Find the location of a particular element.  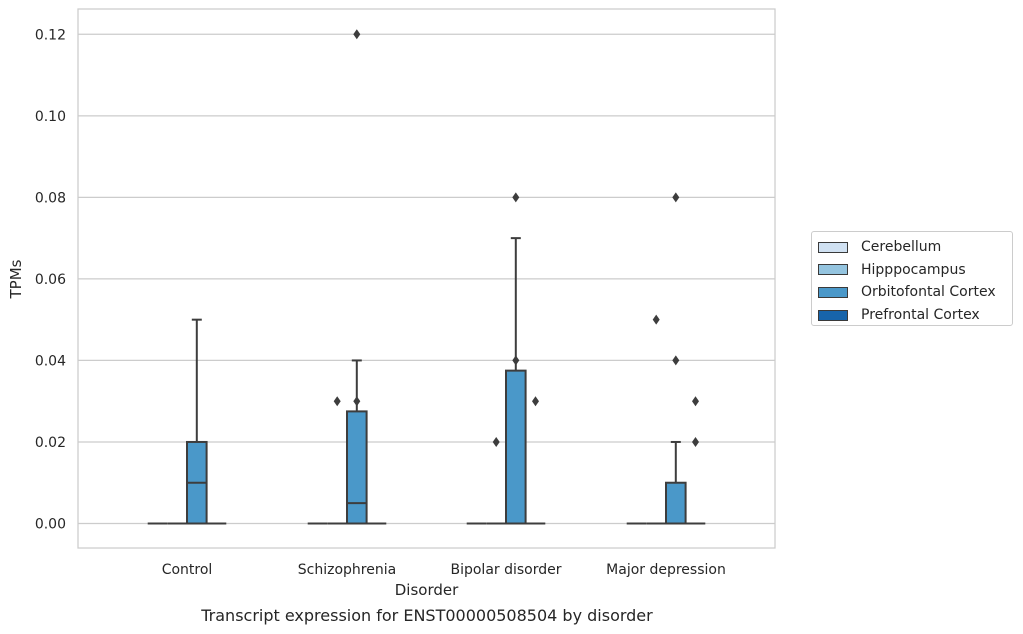

x-tick-label: Bipolar disorder is located at coordinates (505, 570).